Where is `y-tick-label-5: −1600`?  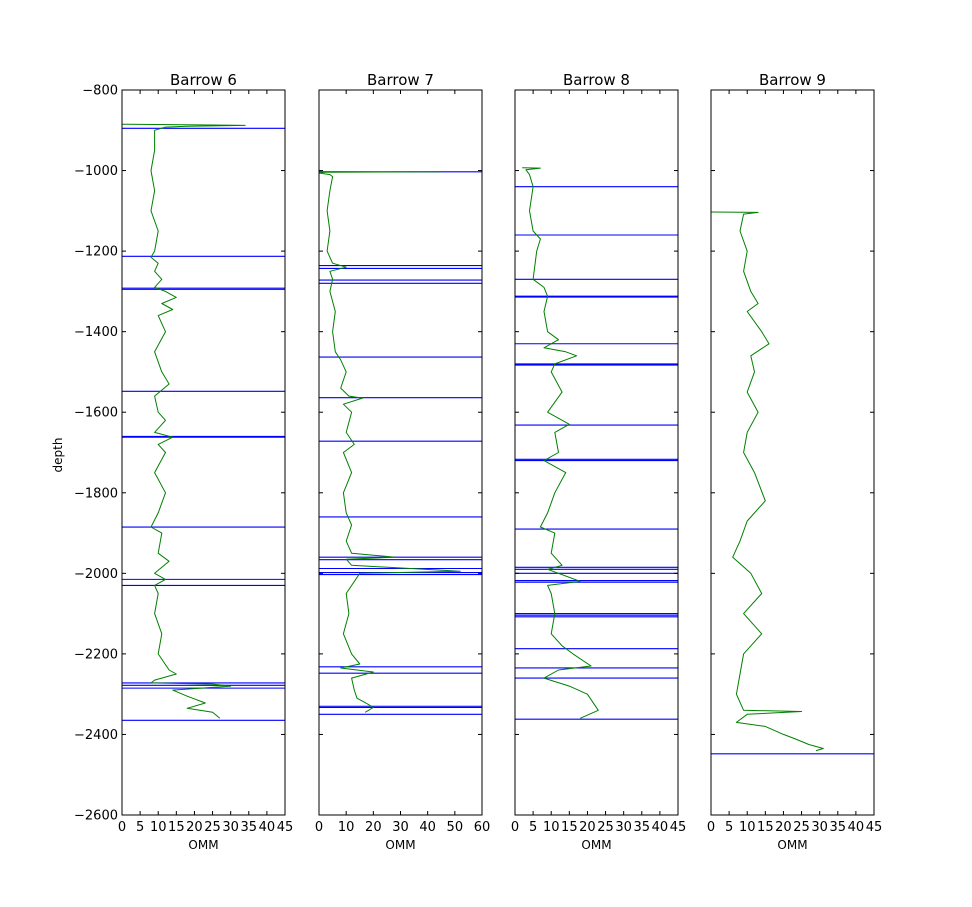
y-tick-label-5: −1600 is located at coordinates (96, 413).